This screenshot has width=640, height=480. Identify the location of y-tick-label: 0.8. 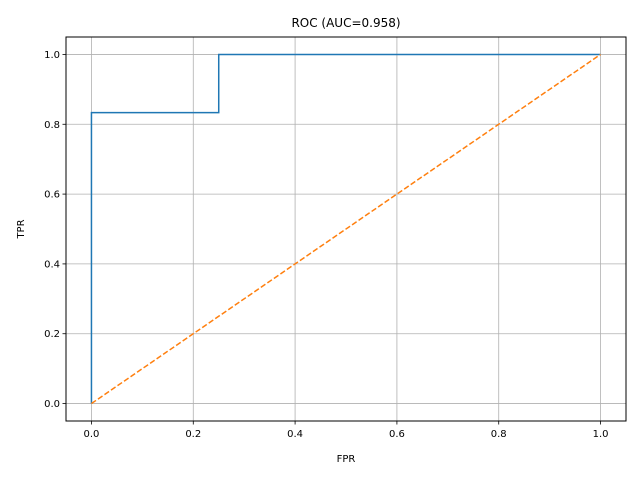
(52, 125).